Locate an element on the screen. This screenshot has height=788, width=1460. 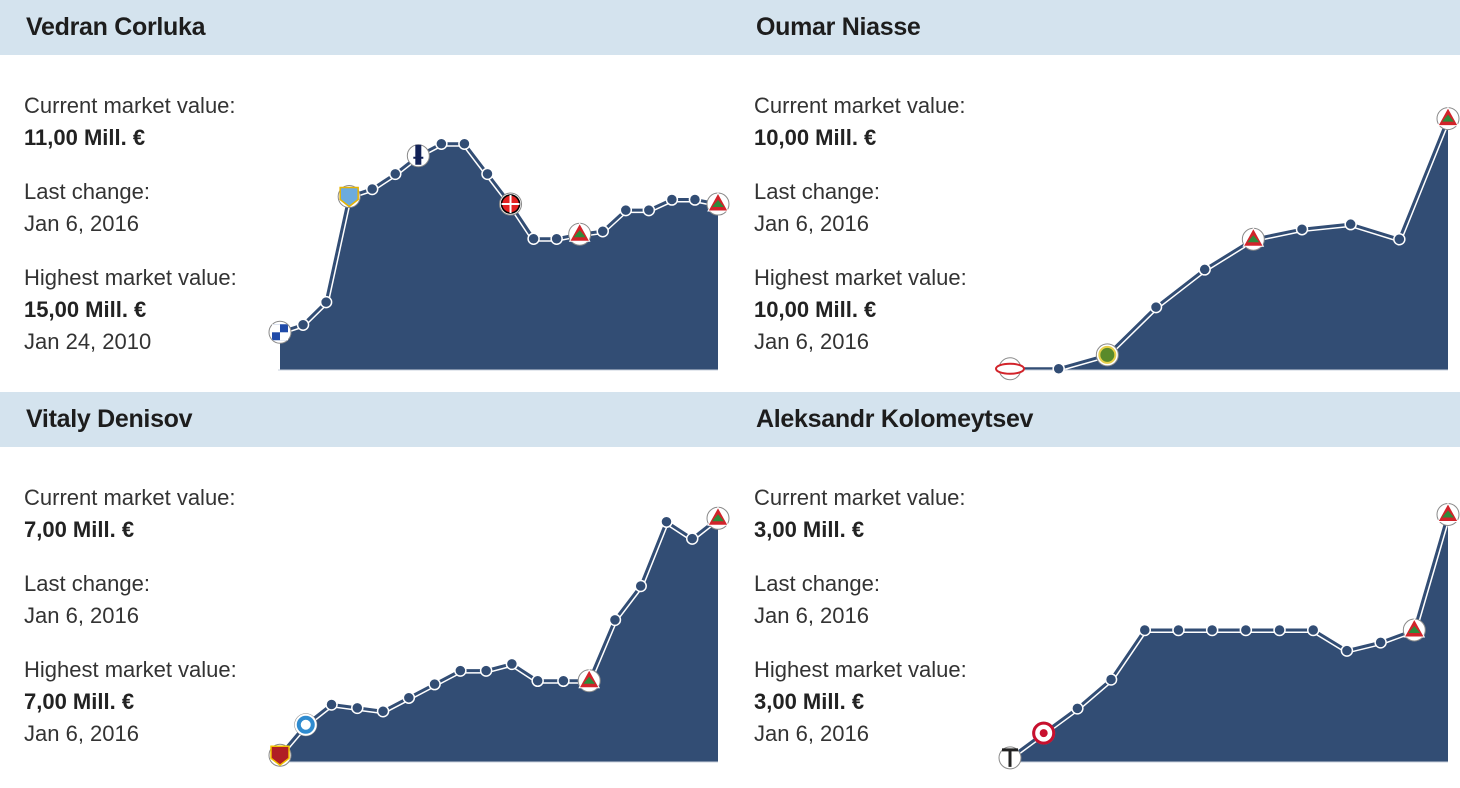
torpedo-t is located at coordinates (1010, 757).